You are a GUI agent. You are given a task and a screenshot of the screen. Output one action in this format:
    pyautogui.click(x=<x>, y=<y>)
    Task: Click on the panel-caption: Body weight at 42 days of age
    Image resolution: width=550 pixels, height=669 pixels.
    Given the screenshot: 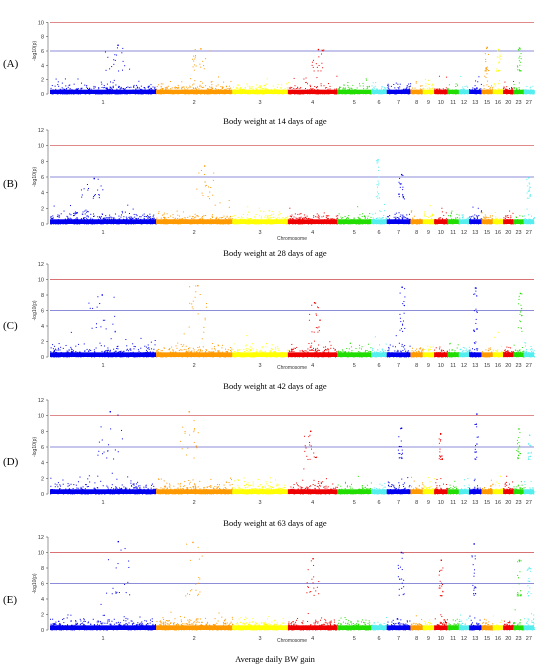 What is the action you would take?
    pyautogui.click(x=275, y=386)
    